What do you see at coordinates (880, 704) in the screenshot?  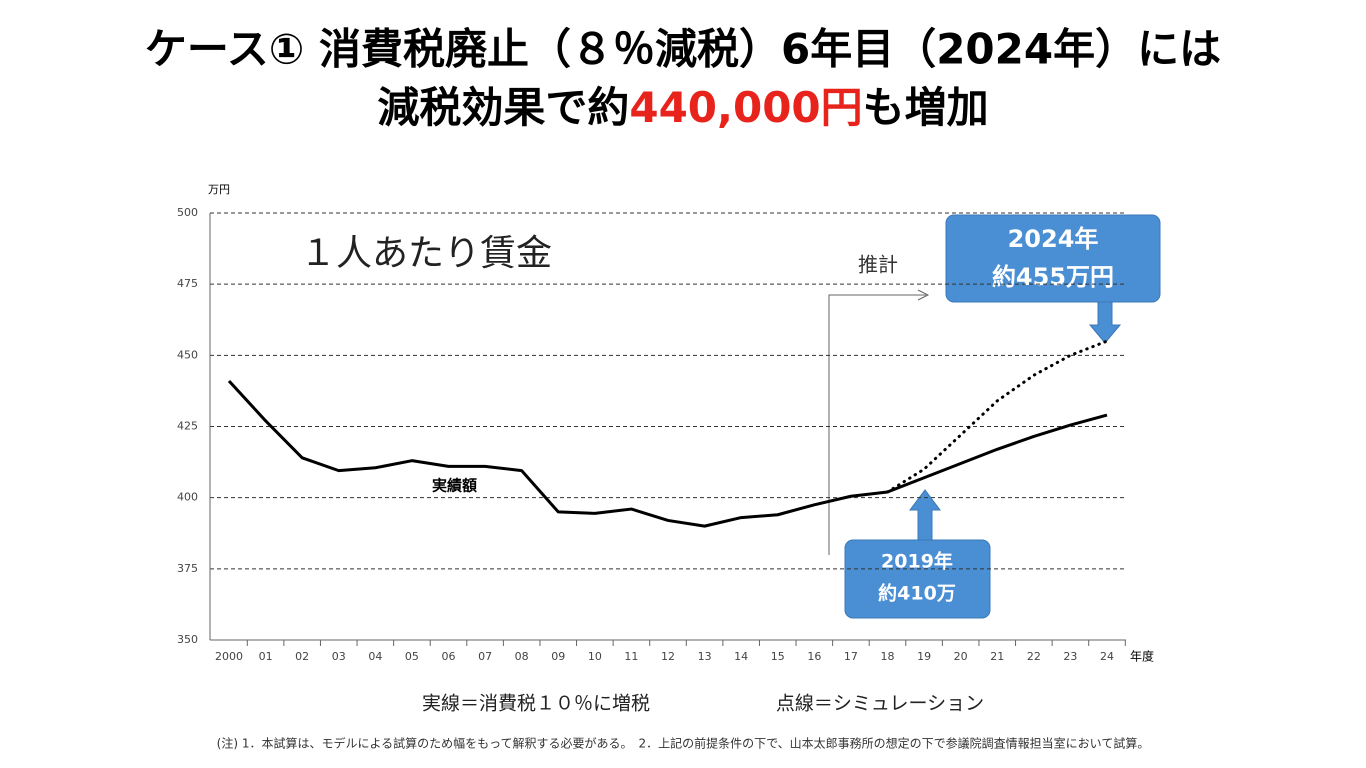 I see `legend-entry: 点線＝シミュレーション` at bounding box center [880, 704].